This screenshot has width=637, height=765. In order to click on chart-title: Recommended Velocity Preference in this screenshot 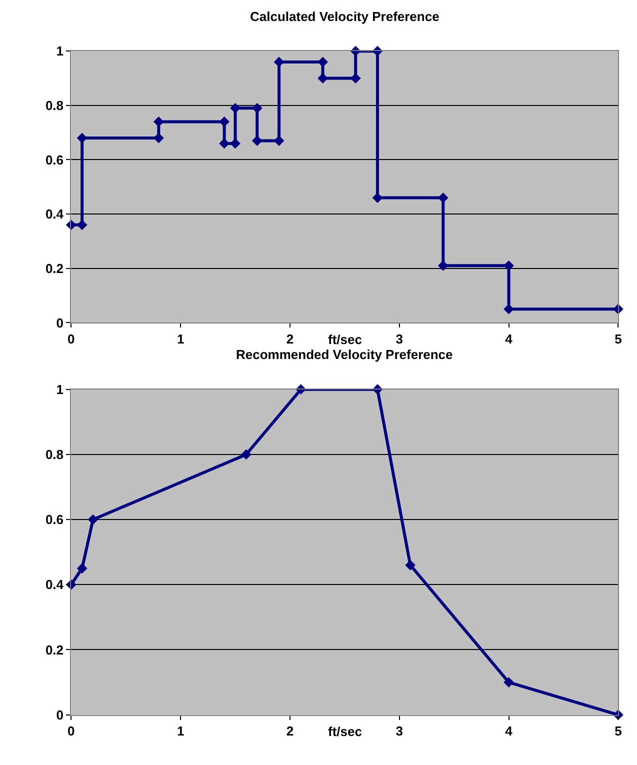, I will do `click(344, 354)`.